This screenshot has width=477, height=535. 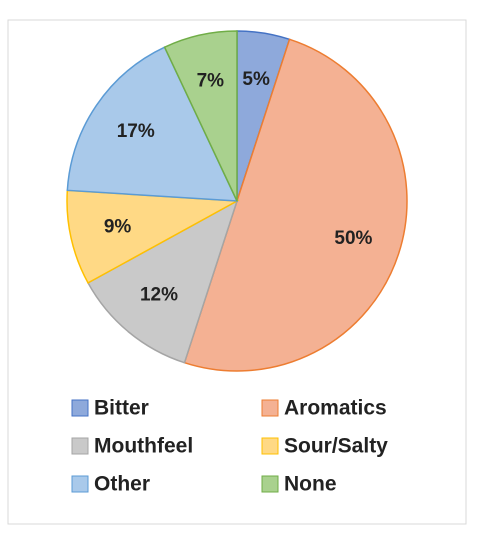 What do you see at coordinates (143, 446) in the screenshot?
I see `legend-label: Mouthfeel` at bounding box center [143, 446].